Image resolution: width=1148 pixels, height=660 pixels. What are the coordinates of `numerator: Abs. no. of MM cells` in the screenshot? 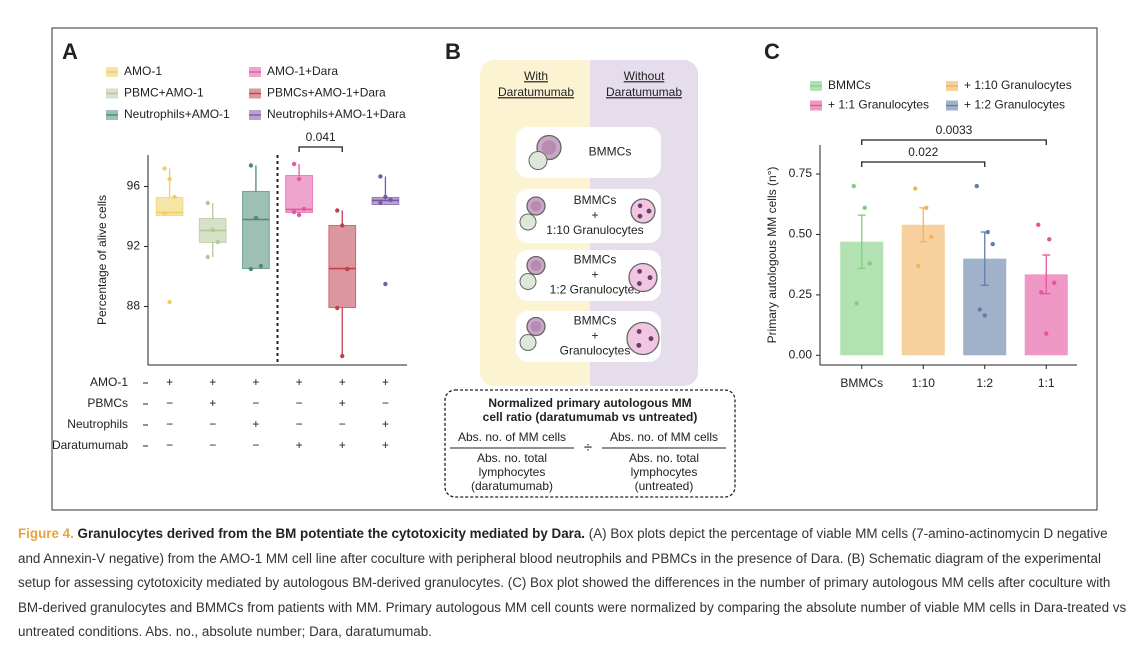 It's located at (512, 437).